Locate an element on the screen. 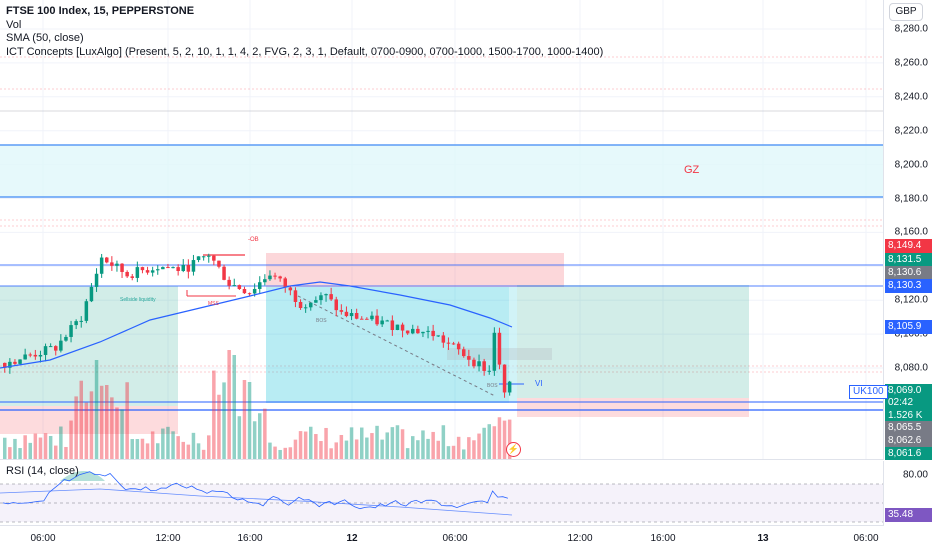 The width and height of the screenshot is (932, 550). currency-button: GBP is located at coordinates (906, 12).